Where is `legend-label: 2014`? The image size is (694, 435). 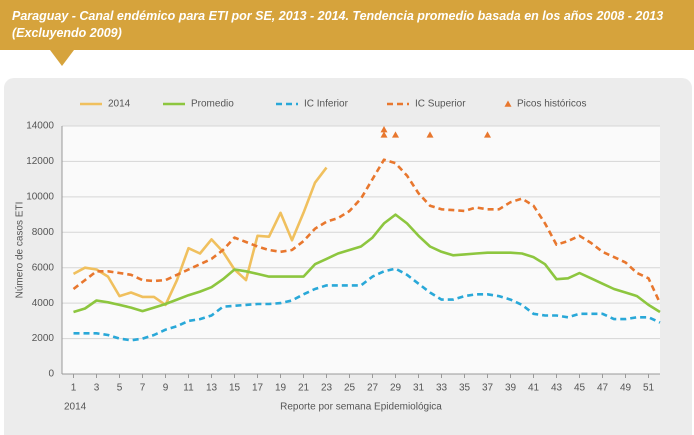
legend-label: 2014 is located at coordinates (119, 104).